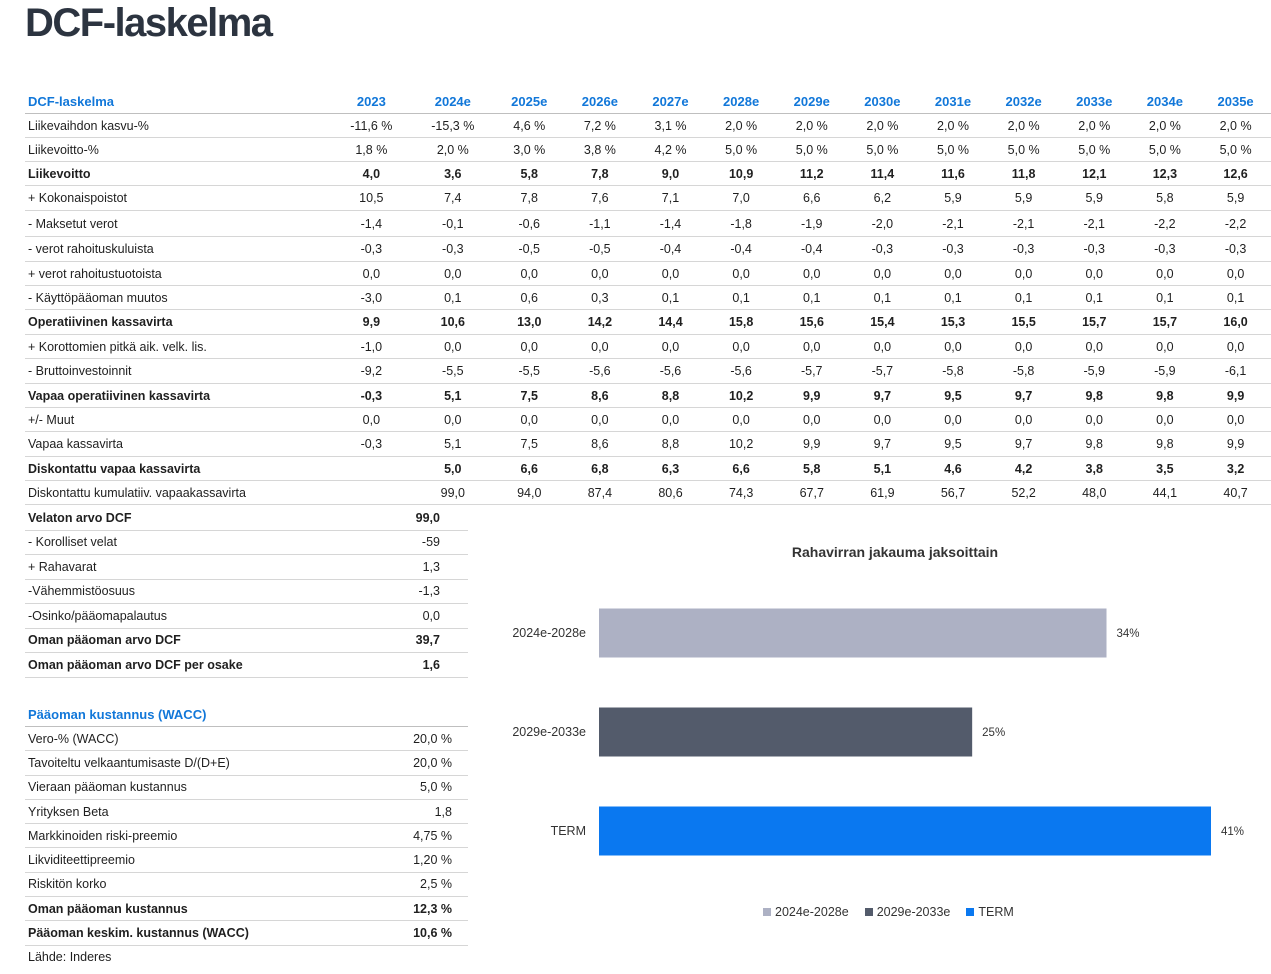 The image size is (1271, 974). I want to click on cell-value: 4,2, so click(1023, 468).